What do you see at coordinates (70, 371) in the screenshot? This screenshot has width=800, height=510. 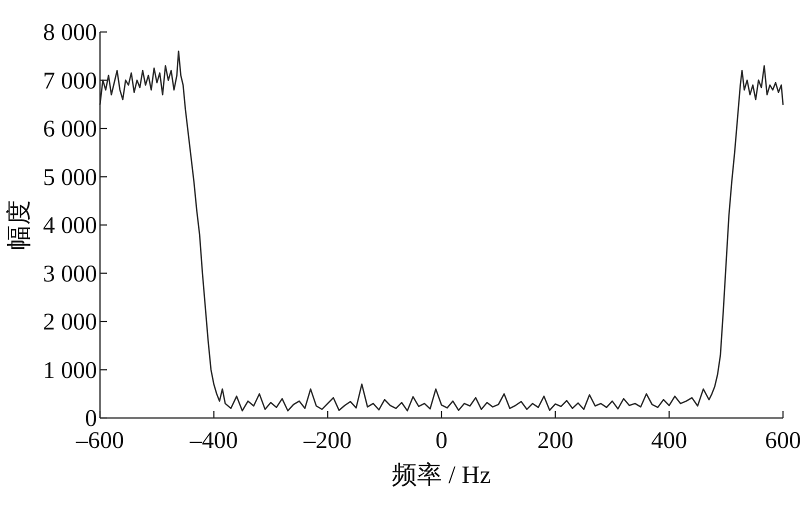 I see `y-tick-label: 1 000` at bounding box center [70, 371].